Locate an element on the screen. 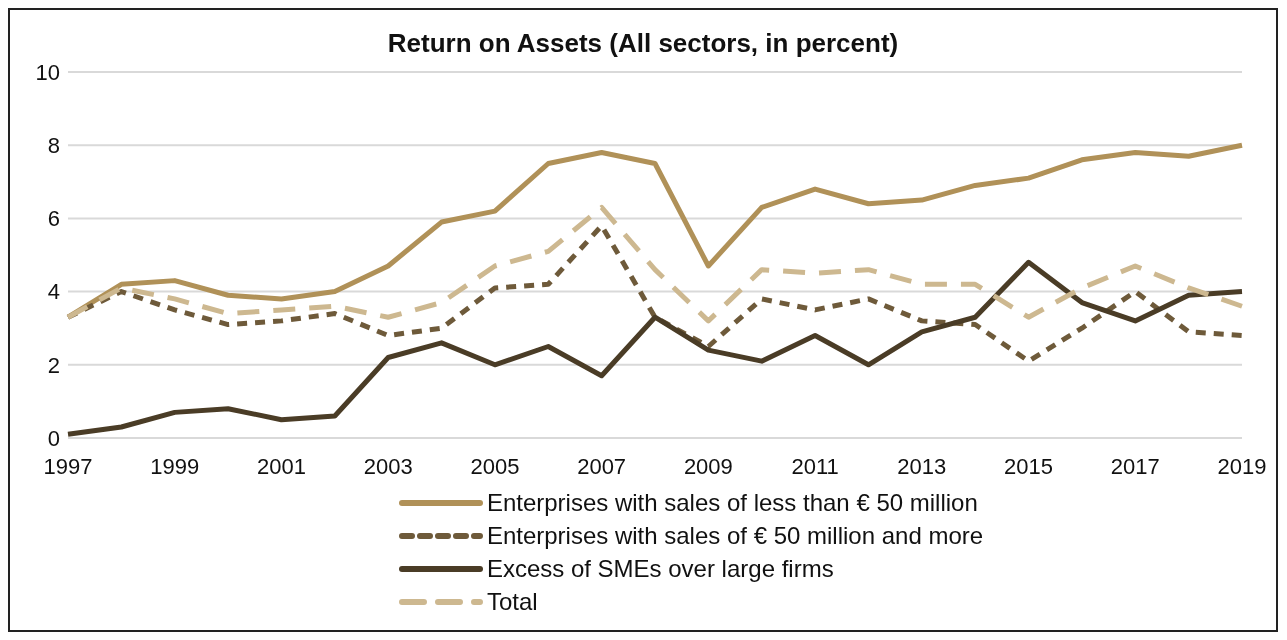 This screenshot has width=1287, height=640. x-tick-label: 2017 is located at coordinates (1135, 466).